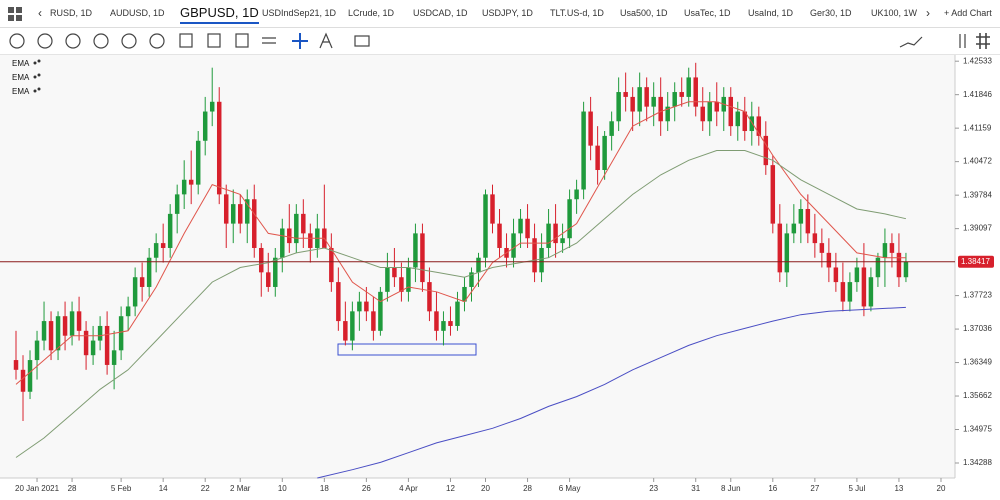  What do you see at coordinates (977, 127) in the screenshot?
I see `y-tick-label: 1.41159` at bounding box center [977, 127].